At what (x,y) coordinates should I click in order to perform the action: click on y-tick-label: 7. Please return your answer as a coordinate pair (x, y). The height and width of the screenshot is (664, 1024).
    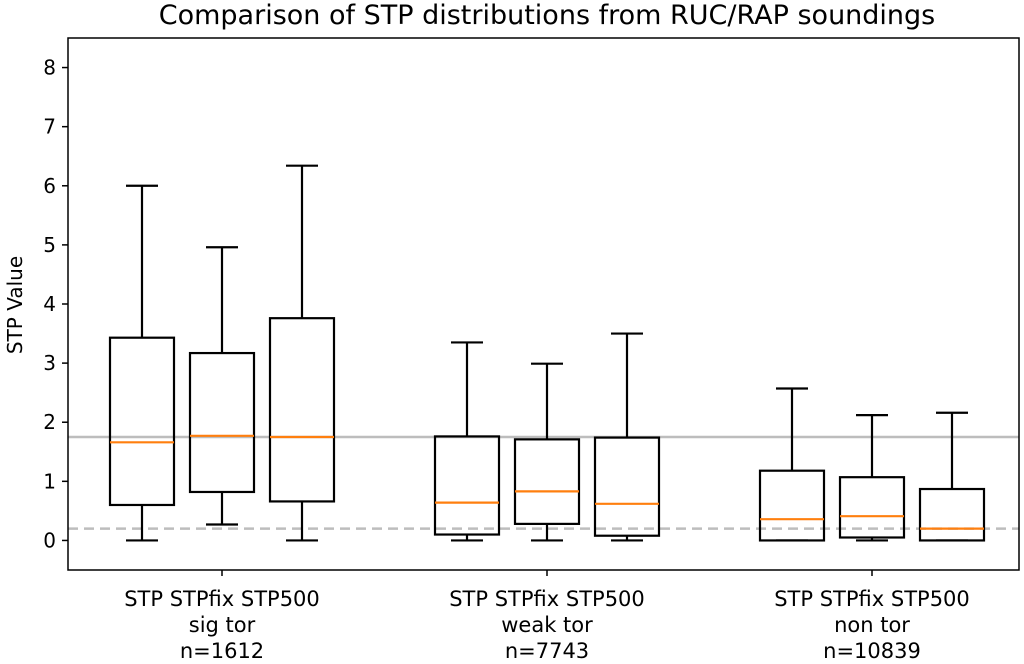
    Looking at the image, I should click on (49, 127).